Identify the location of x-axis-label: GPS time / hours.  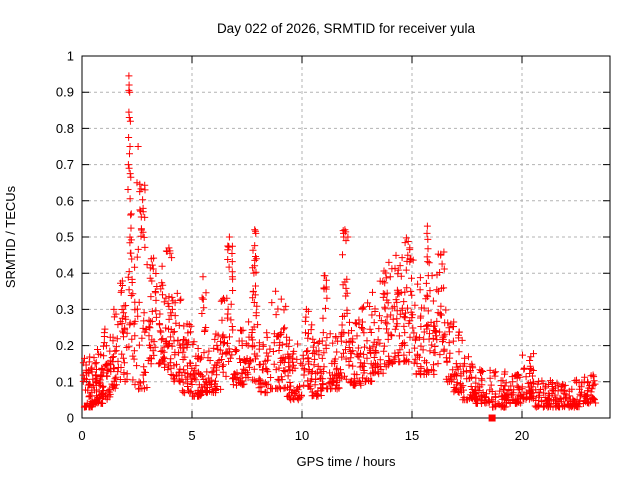
(346, 461).